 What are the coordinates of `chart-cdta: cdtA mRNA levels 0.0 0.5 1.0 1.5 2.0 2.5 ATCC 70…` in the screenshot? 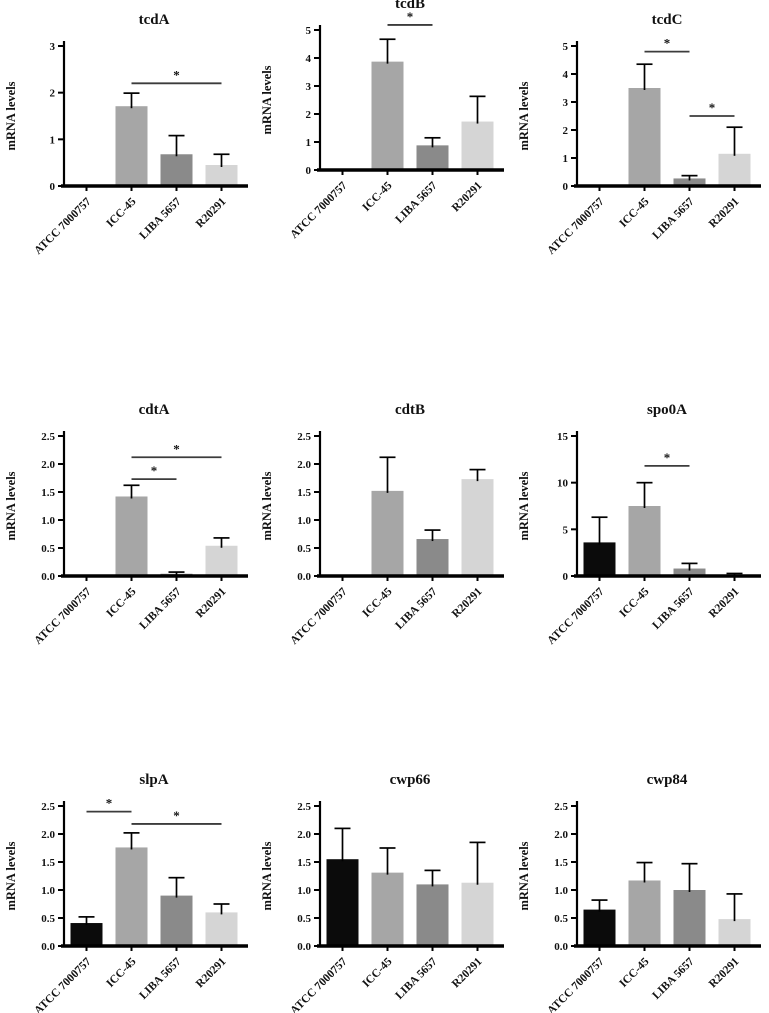 It's located at (126, 524).